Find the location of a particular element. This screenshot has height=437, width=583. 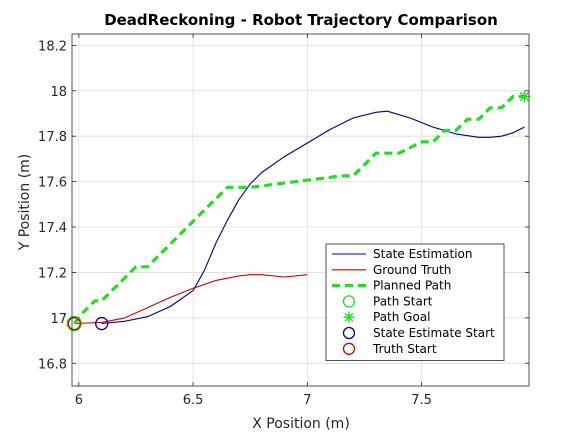

legend-label: Path Start is located at coordinates (403, 301).